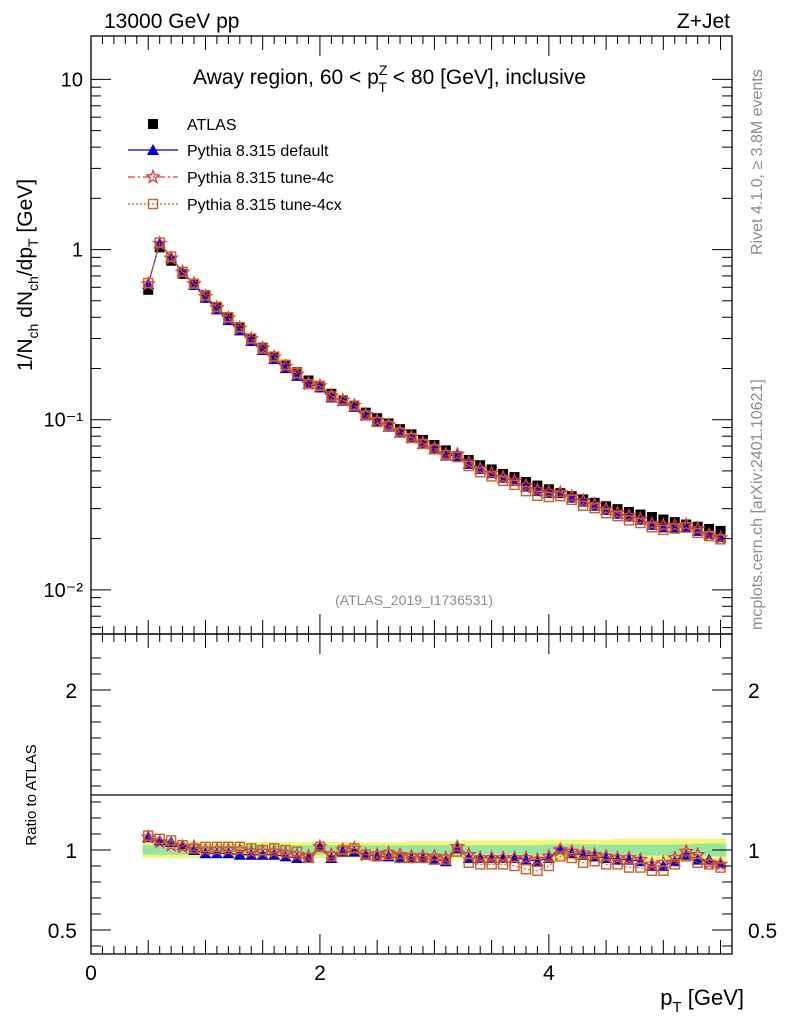 The height and width of the screenshot is (1024, 786). I want to click on ratio-data-marks, so click(434, 852).